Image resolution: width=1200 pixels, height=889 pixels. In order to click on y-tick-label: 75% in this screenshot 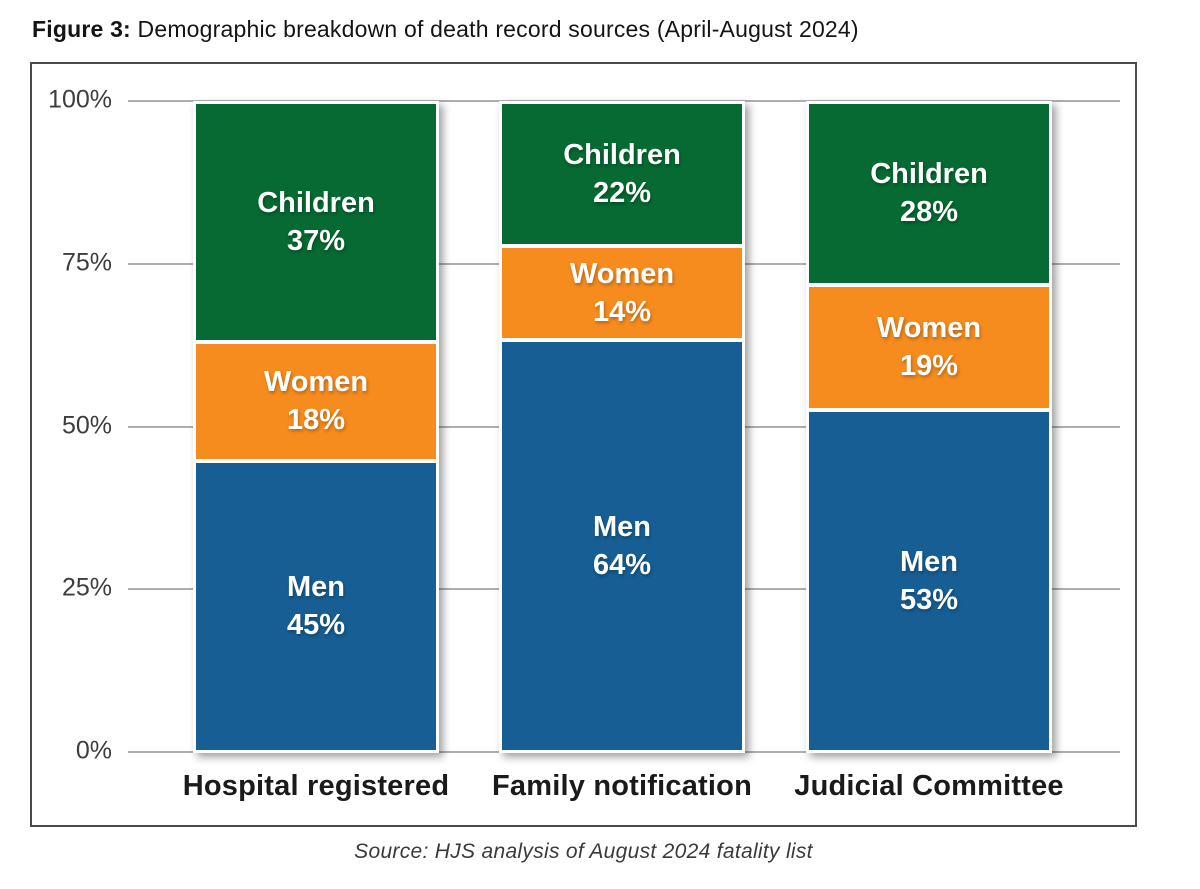, I will do `click(86, 262)`.